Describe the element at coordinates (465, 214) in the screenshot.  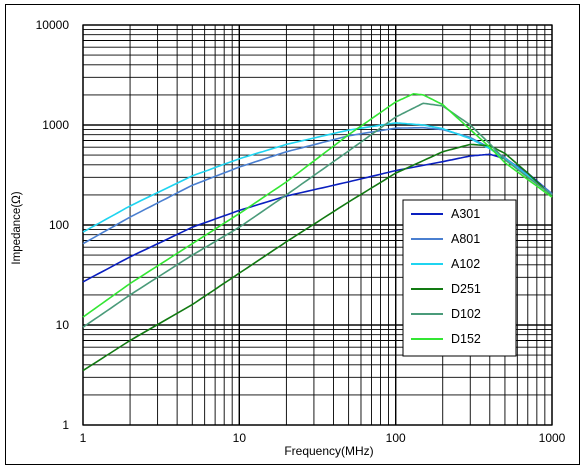
I see `legend-label-a301: A301` at that location.